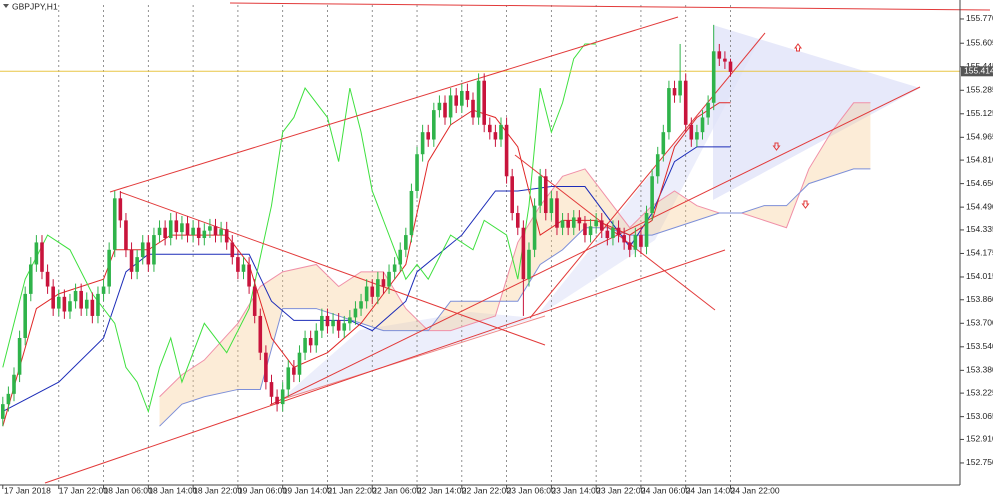 This screenshot has height=498, width=993. I want to click on y-tick-label: 155.445, so click(979, 66).